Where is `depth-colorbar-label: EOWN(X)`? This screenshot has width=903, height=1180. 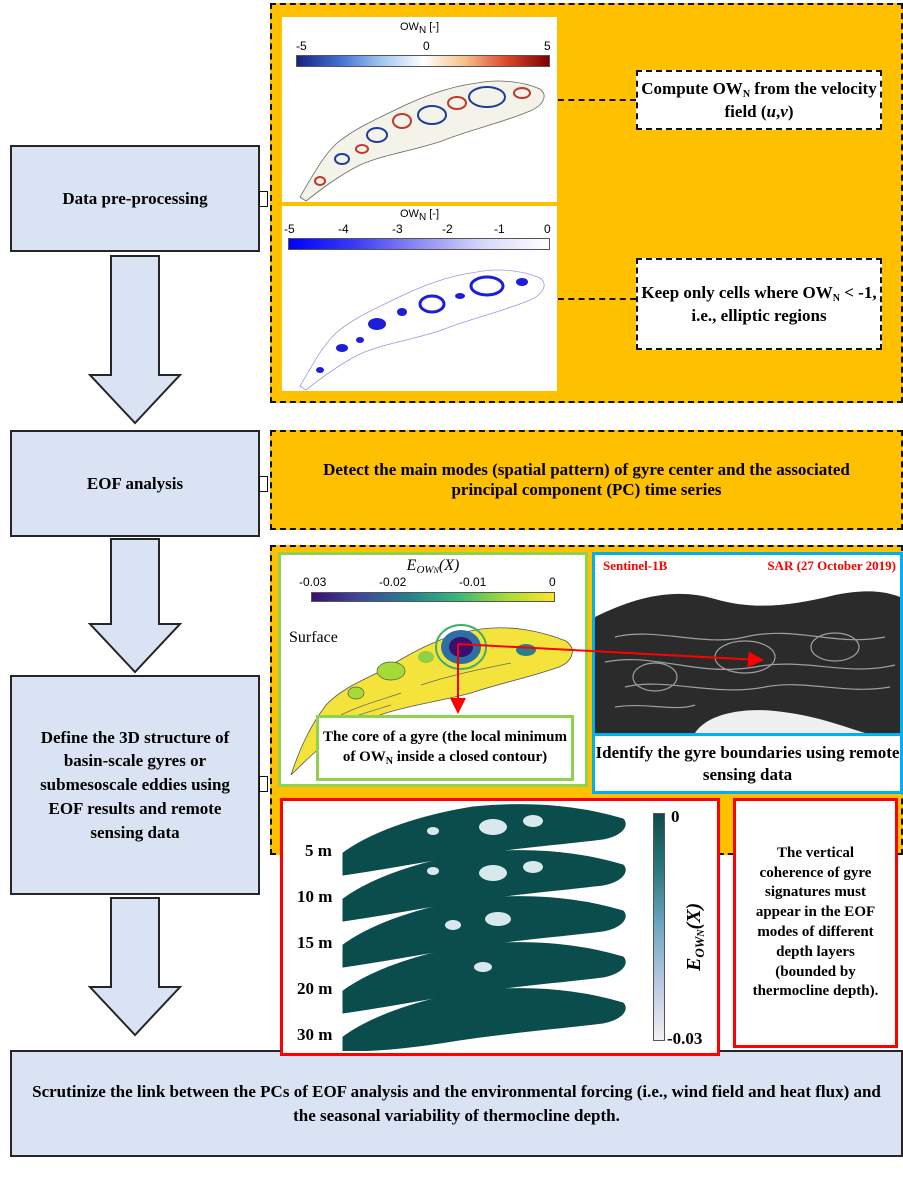 depth-colorbar-label: EOWN(X) is located at coordinates (695, 936).